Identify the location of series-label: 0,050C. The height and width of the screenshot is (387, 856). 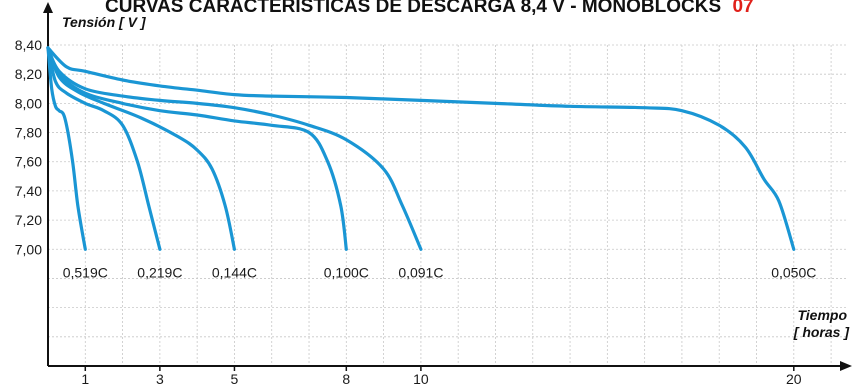
(793, 272).